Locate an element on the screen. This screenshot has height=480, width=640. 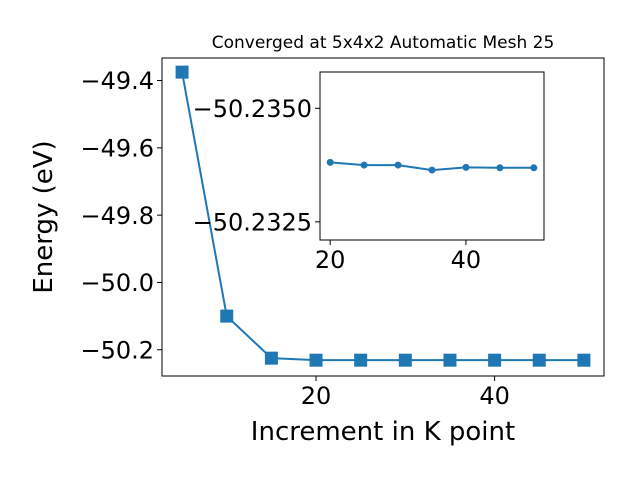
inset-series is located at coordinates (432, 166).